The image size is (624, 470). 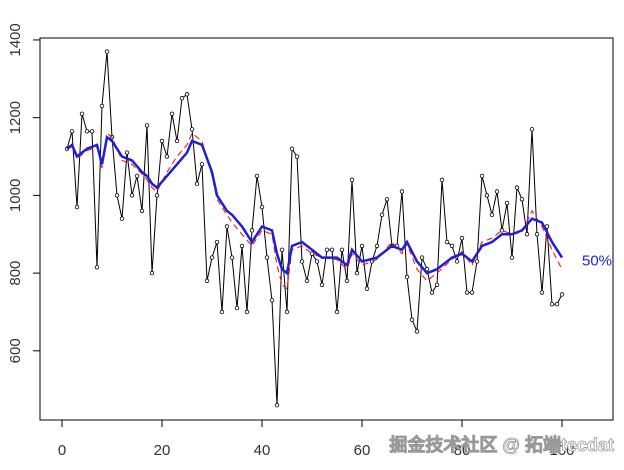 I want to click on y-tick-label: 1200, so click(x=15, y=117).